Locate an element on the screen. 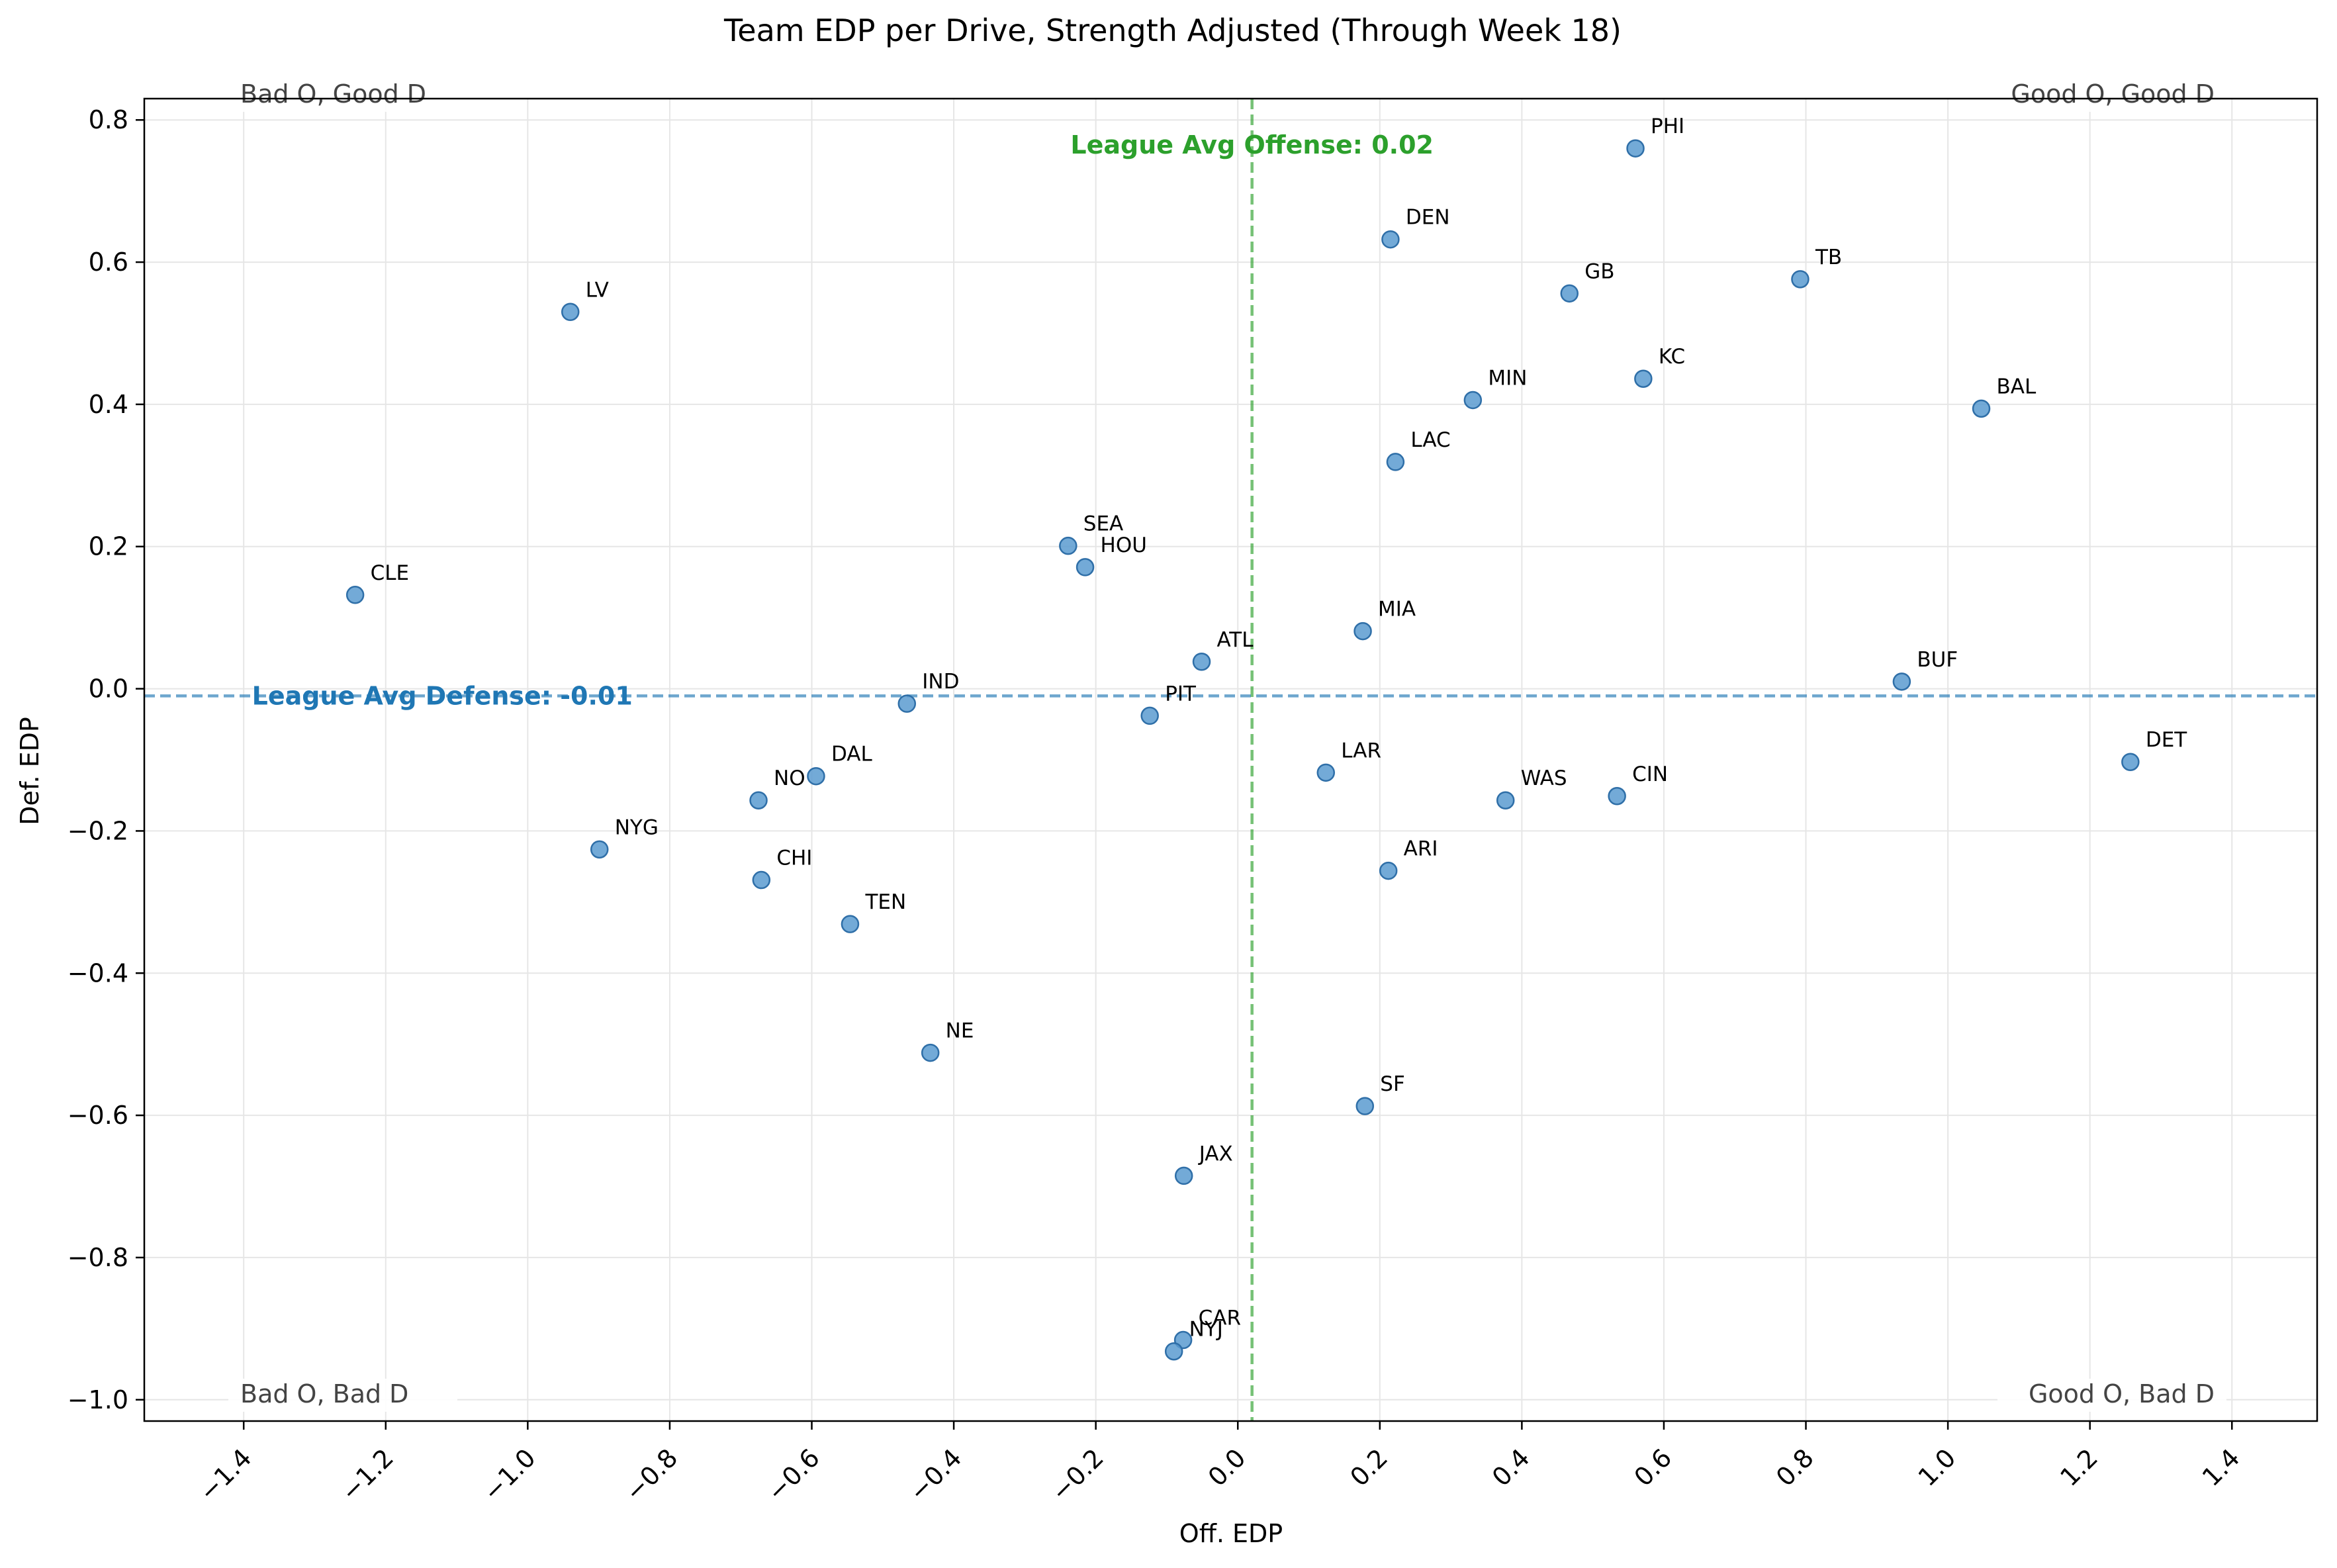 The width and height of the screenshot is (2337, 1568). data-point-cin is located at coordinates (1617, 796).